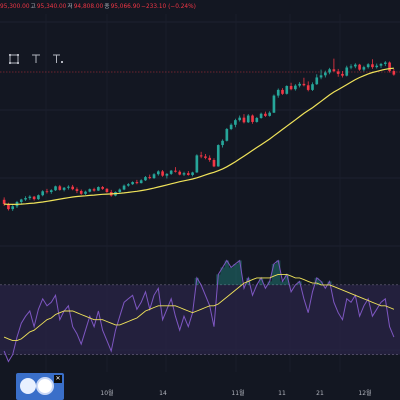 Image resolution: width=400 pixels, height=400 pixels. What do you see at coordinates (263, 272) in the screenshot?
I see `rsi-overbought-fill` at bounding box center [263, 272].